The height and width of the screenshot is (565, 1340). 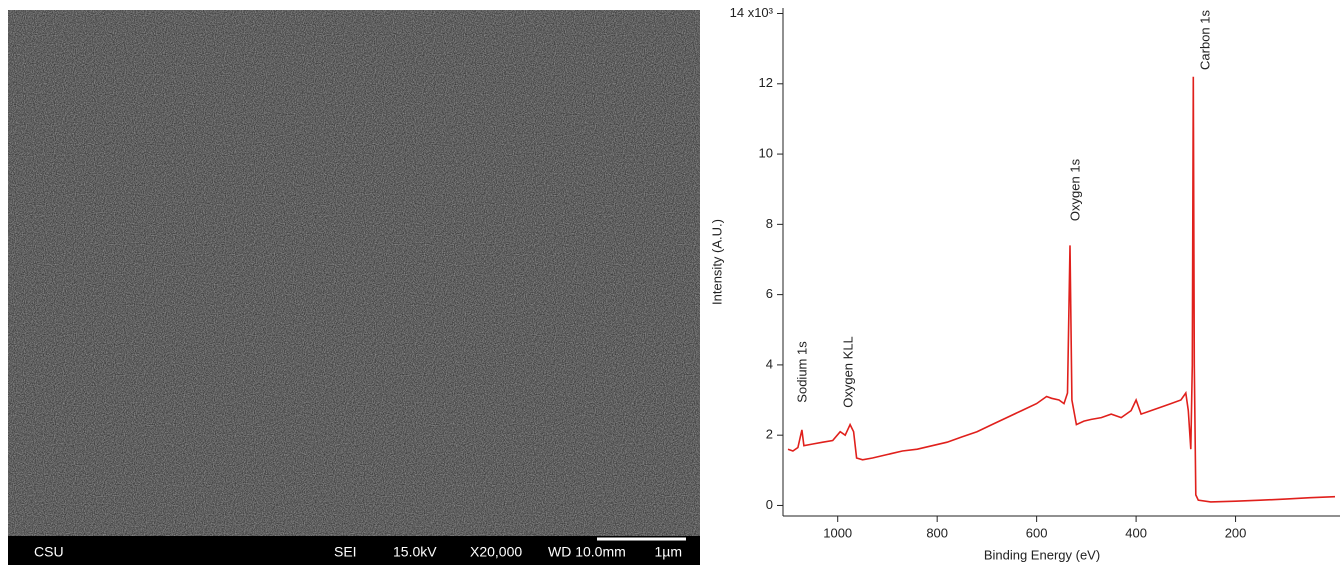 I want to click on peak-label: Carbon 1s, so click(x=1204, y=40).